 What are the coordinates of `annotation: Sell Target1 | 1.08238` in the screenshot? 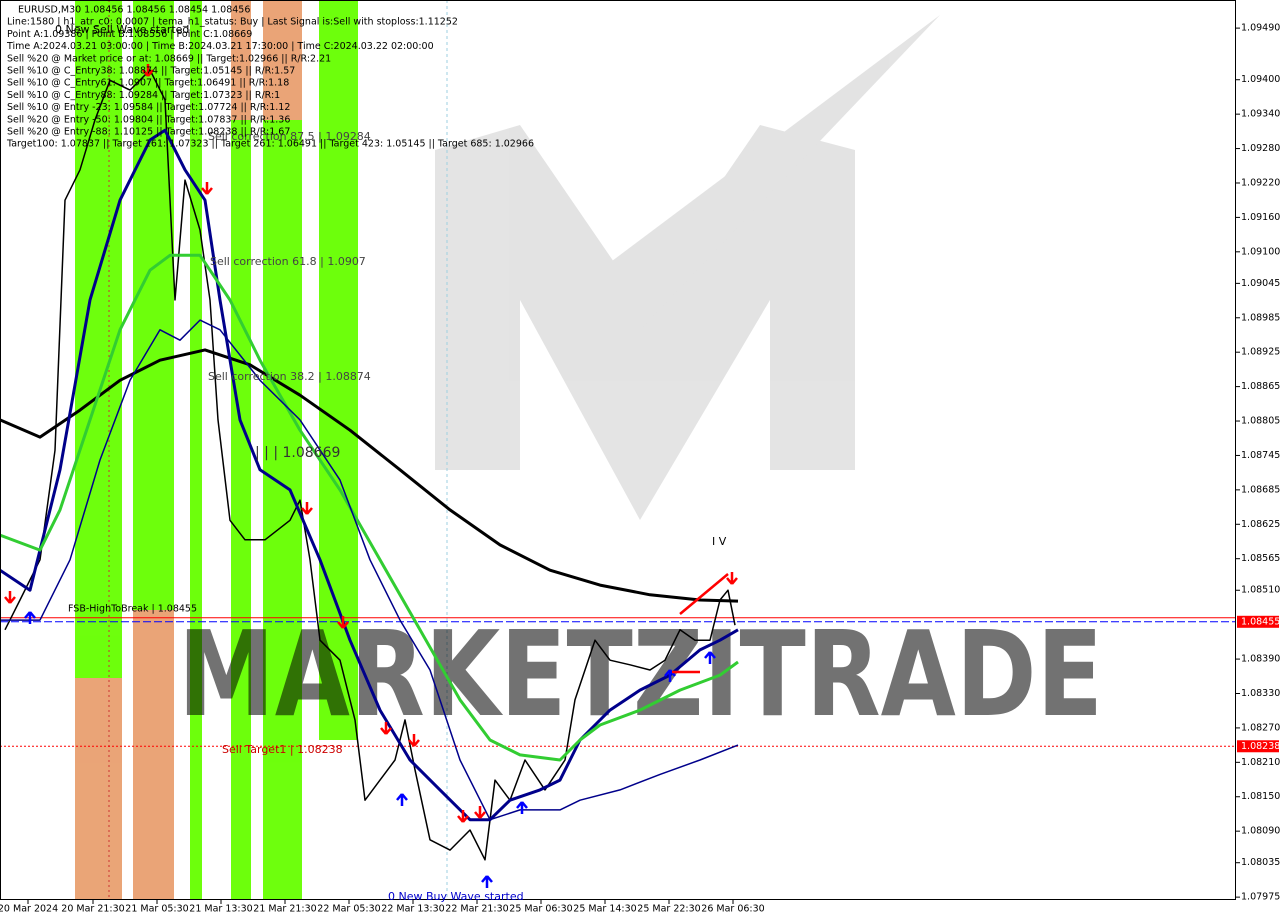 It's located at (282, 749).